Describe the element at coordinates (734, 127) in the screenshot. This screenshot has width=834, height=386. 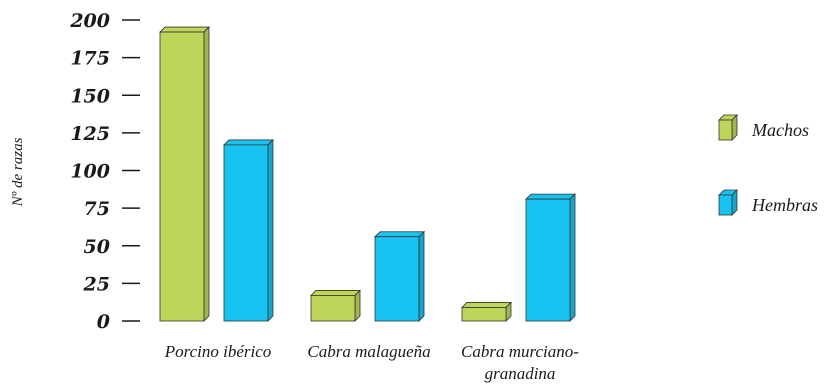
I see `legend-swatch-machos-side` at that location.